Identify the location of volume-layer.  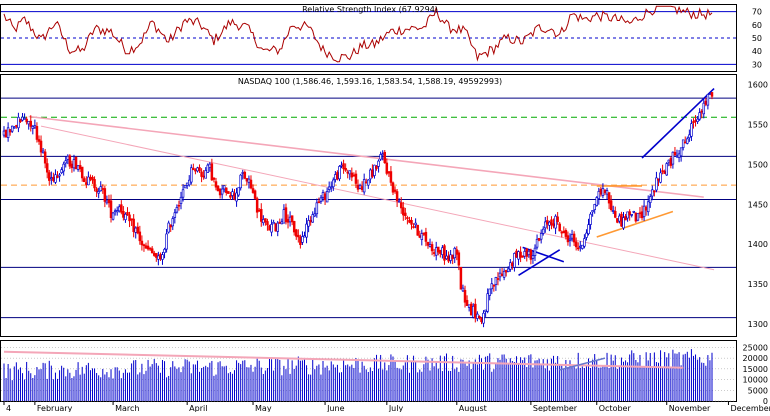
(368, 374).